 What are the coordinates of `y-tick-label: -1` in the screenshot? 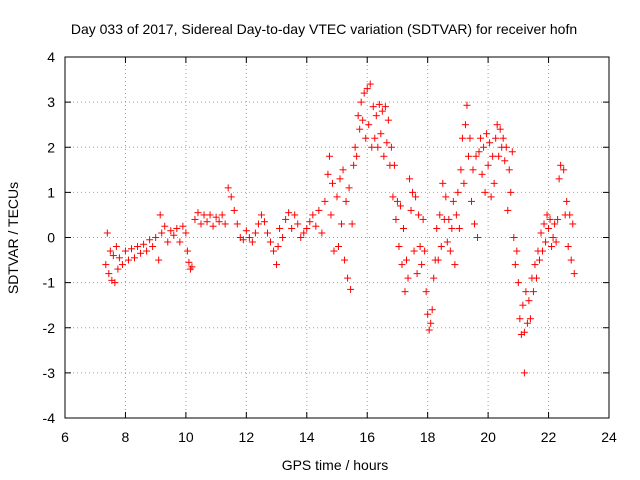 It's located at (49, 283).